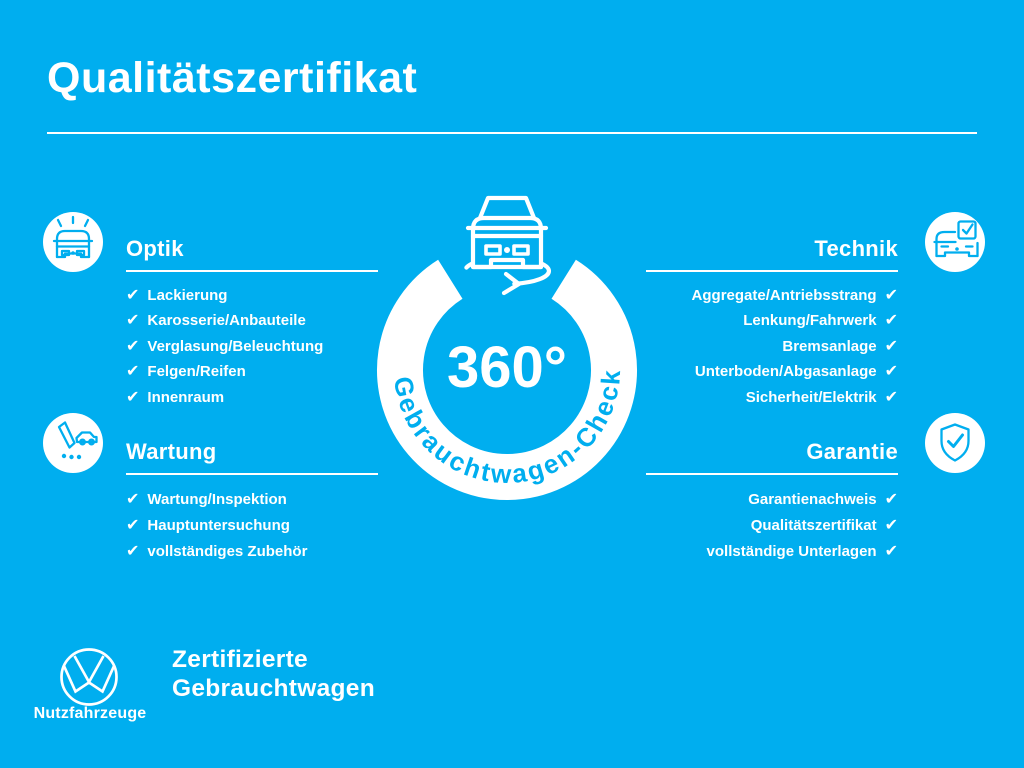 The height and width of the screenshot is (768, 1024). I want to click on check-item: vollständige Unterlagen ✔, so click(772, 551).